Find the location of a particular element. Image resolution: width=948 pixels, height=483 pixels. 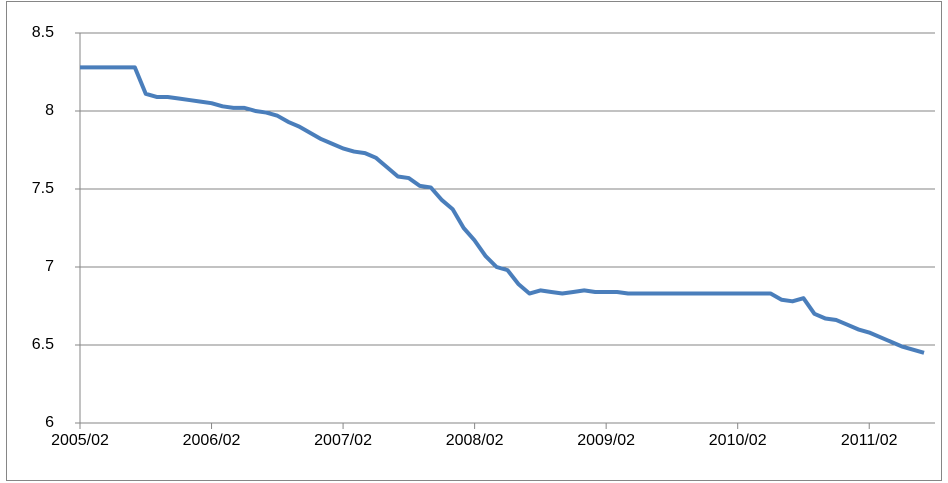

y-tick-label: 6 is located at coordinates (49, 422).